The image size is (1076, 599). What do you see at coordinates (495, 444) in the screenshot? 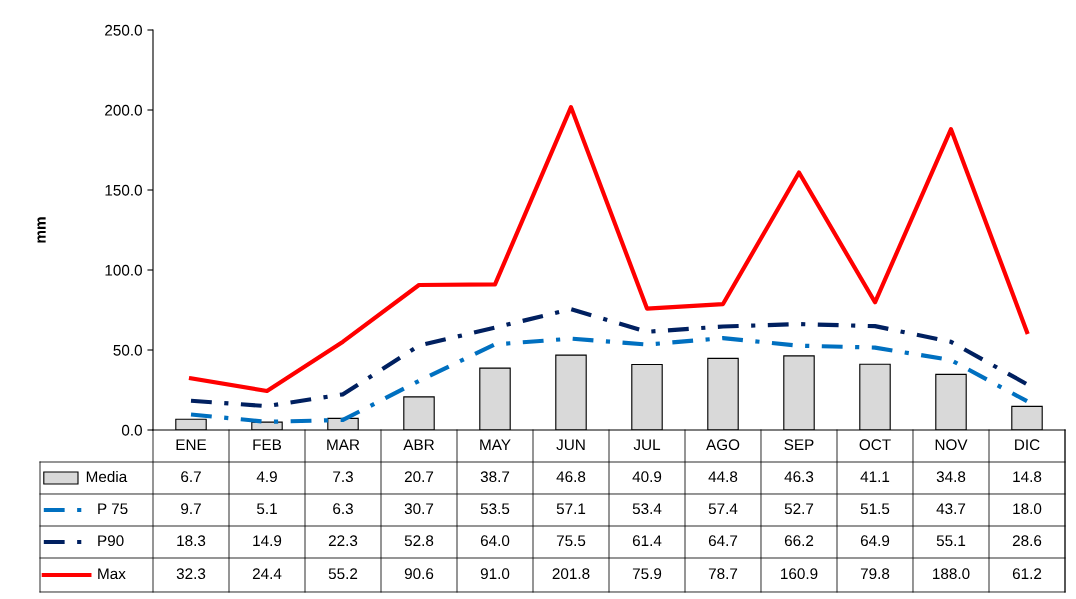
I see `x-tick-label: MAY` at bounding box center [495, 444].